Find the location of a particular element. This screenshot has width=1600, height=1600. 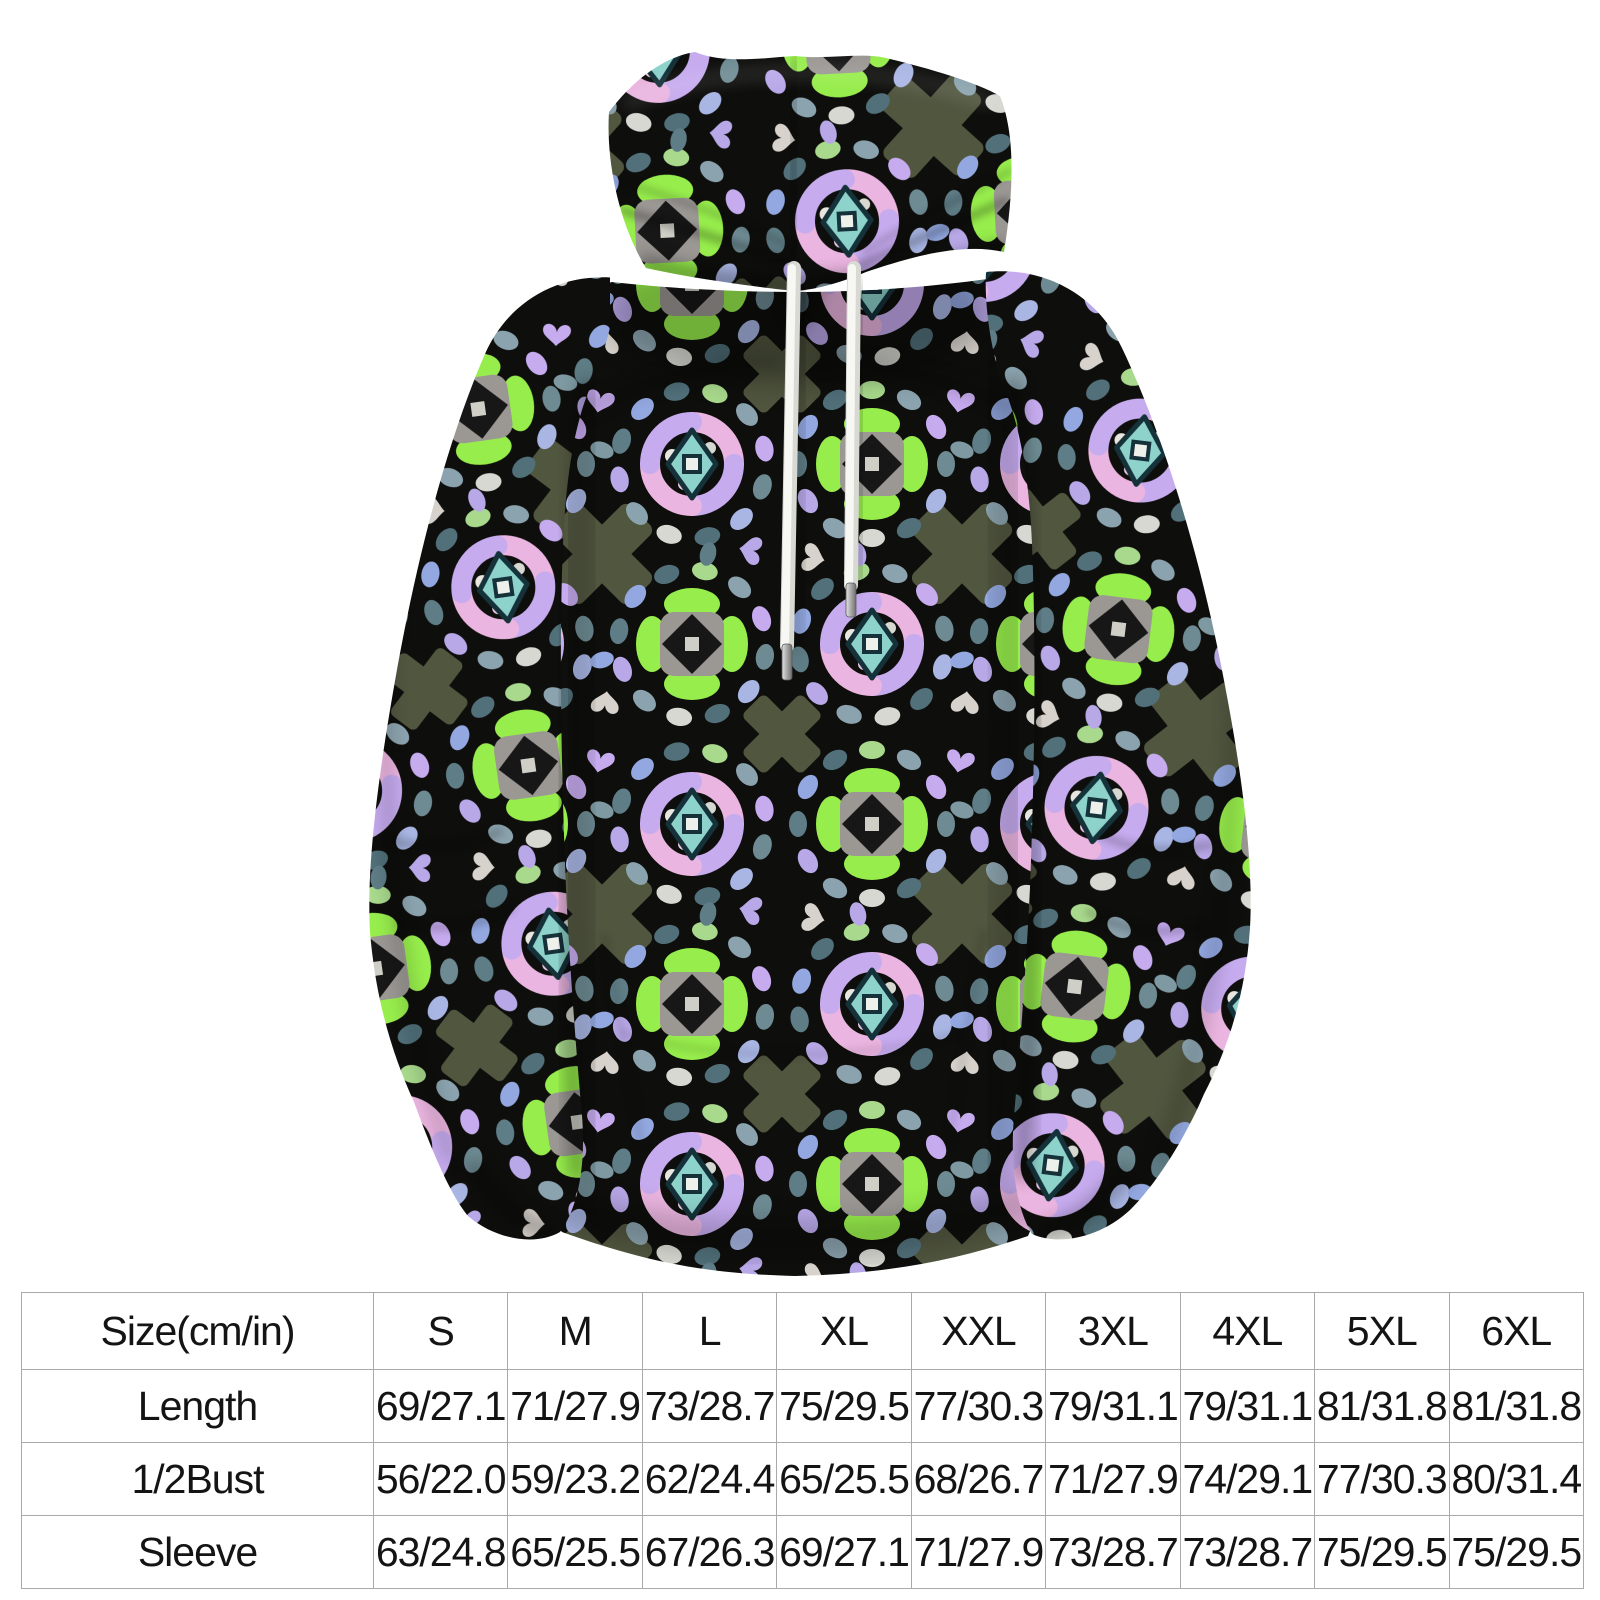

size-col-header: XXL is located at coordinates (978, 1331).